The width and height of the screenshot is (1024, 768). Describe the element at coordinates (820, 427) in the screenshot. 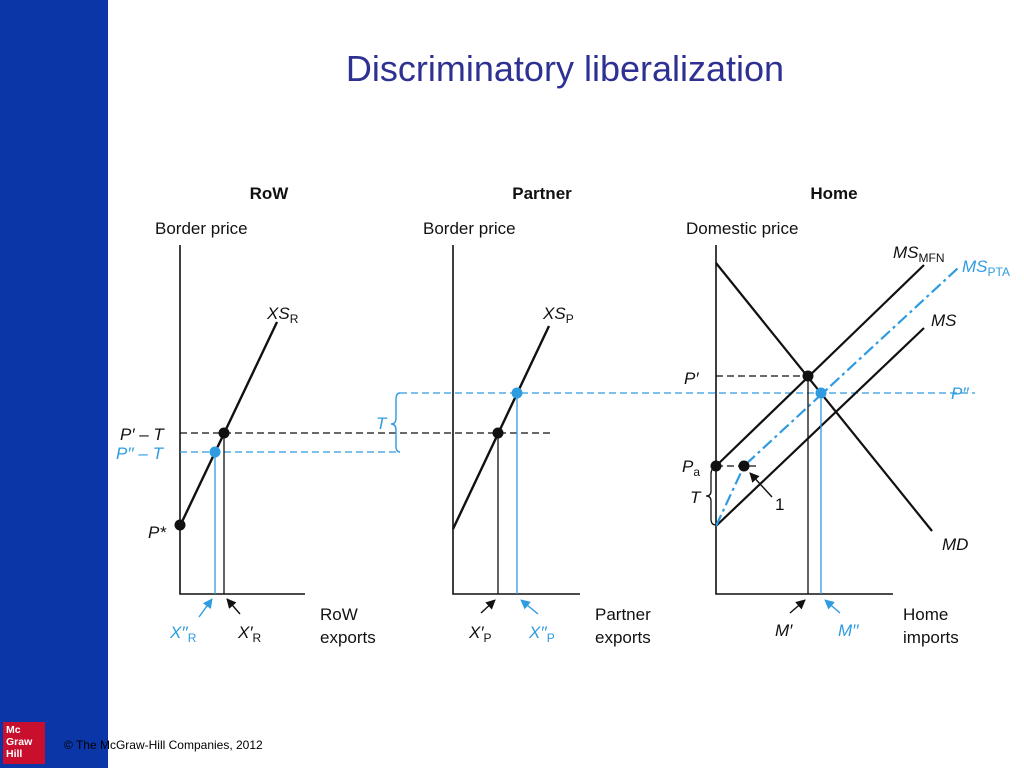

I see `ms-curve` at that location.